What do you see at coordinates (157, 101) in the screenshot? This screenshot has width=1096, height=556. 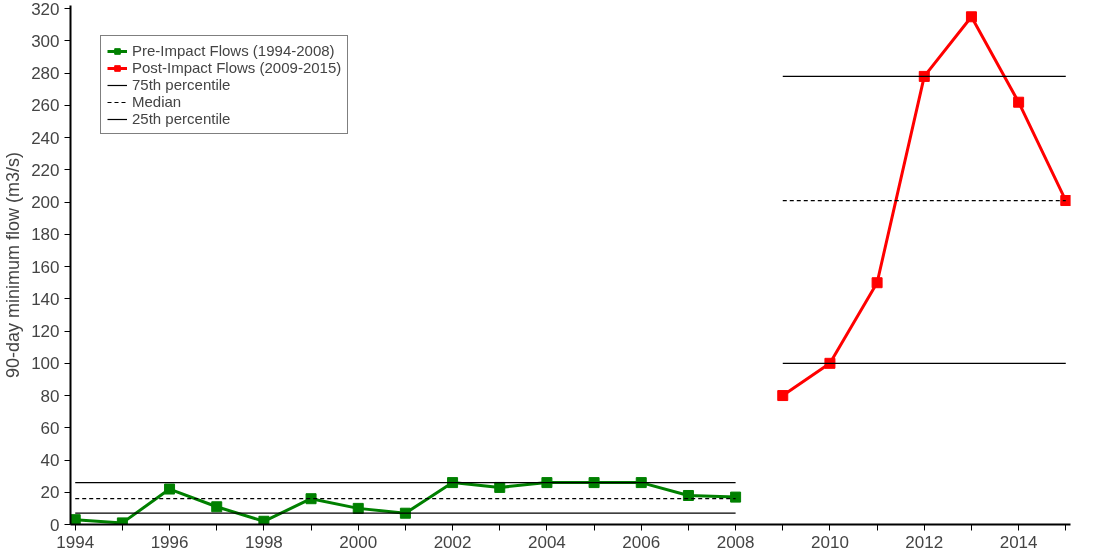 I see `legend-label: Median` at bounding box center [157, 101].